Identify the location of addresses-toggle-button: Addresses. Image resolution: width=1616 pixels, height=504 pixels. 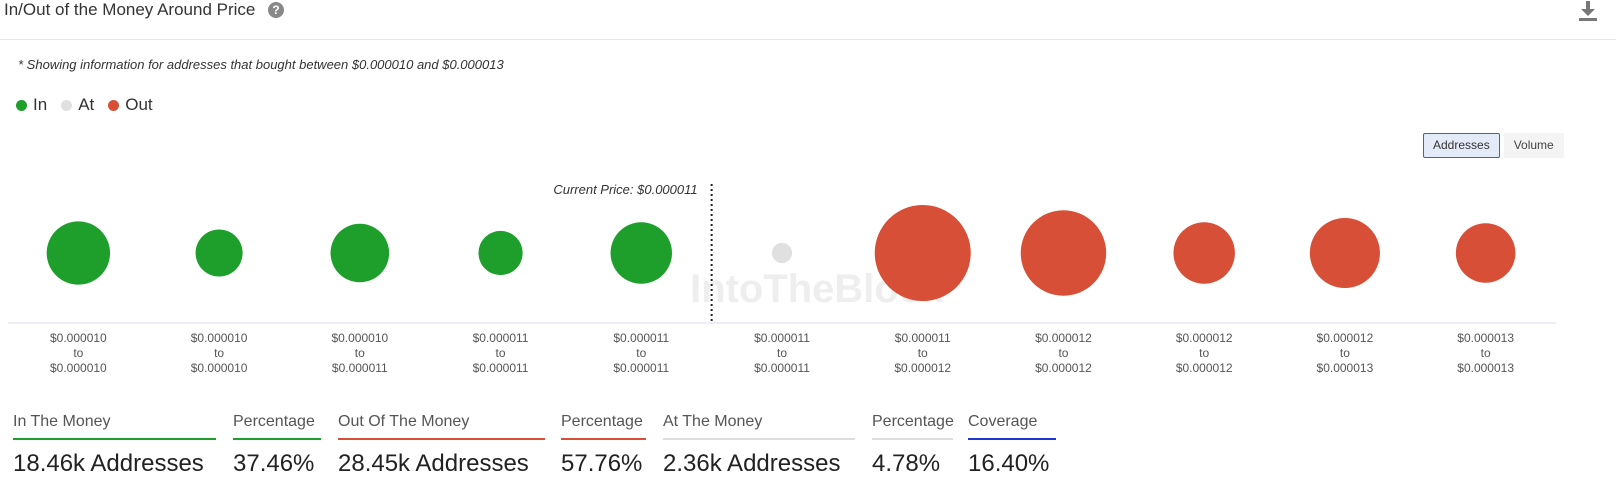
(1461, 145).